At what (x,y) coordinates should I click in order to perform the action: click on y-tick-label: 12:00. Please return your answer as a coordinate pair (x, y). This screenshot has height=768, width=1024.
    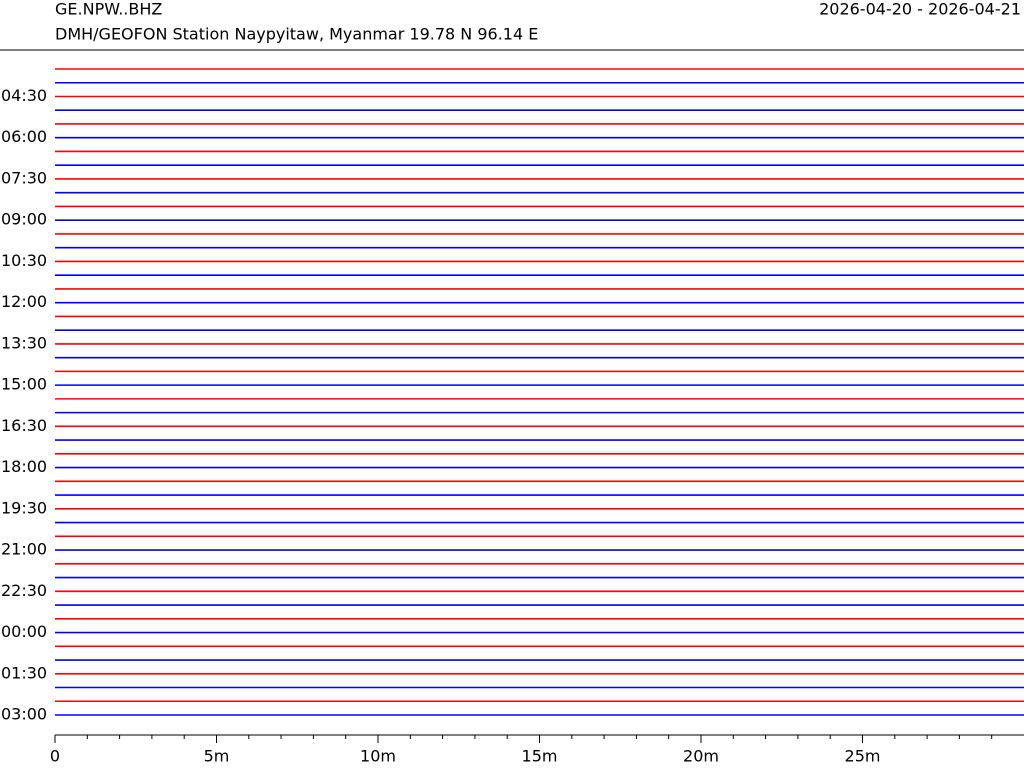
    Looking at the image, I should click on (24, 301).